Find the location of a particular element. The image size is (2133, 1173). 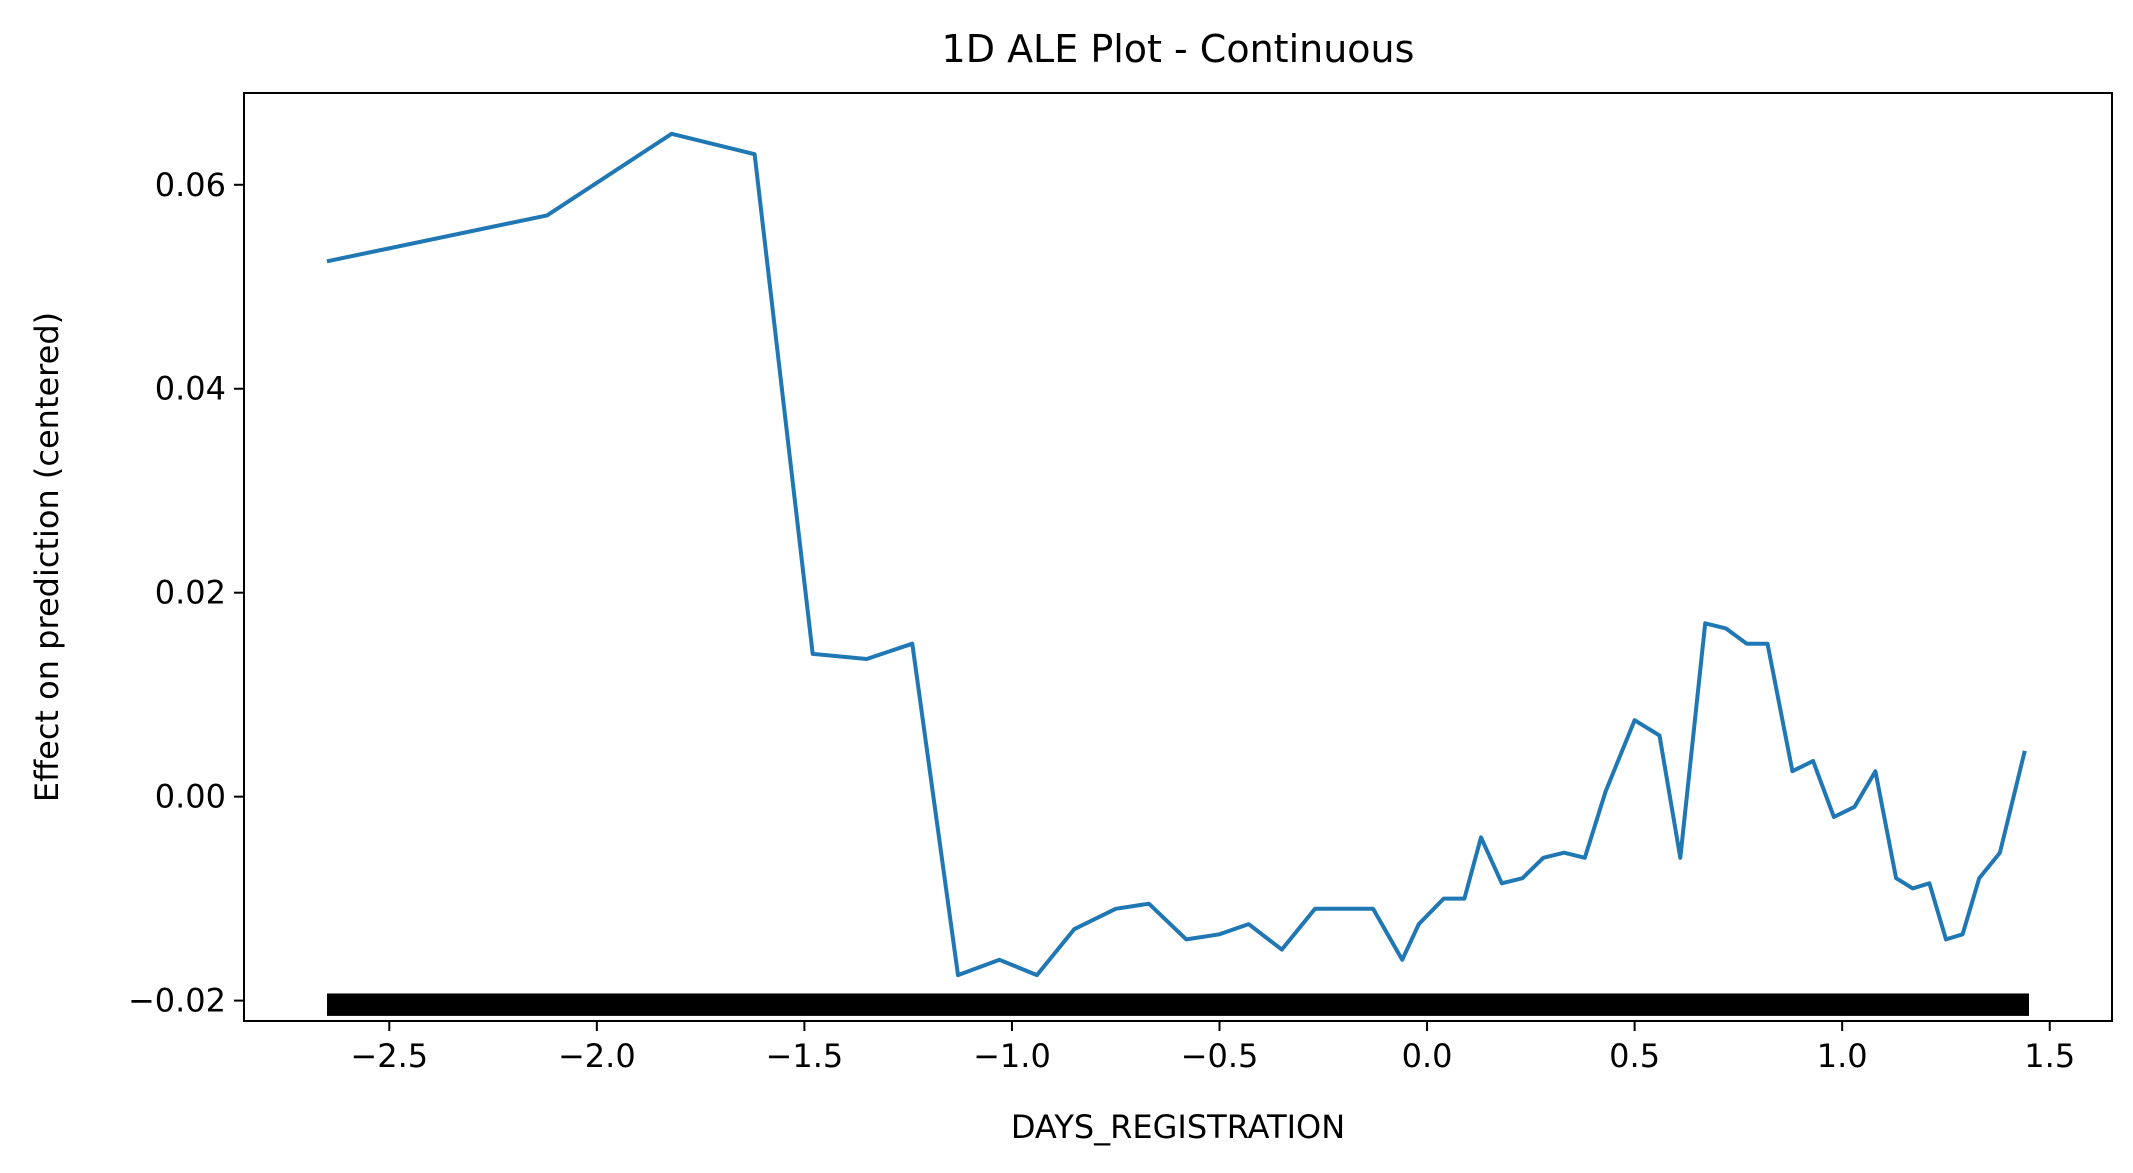

x-axis: −2.5 −2.0 −1.5 −1.0 −0.5 0.0 0.5 1.0 1.5 is located at coordinates (1212, 1048).